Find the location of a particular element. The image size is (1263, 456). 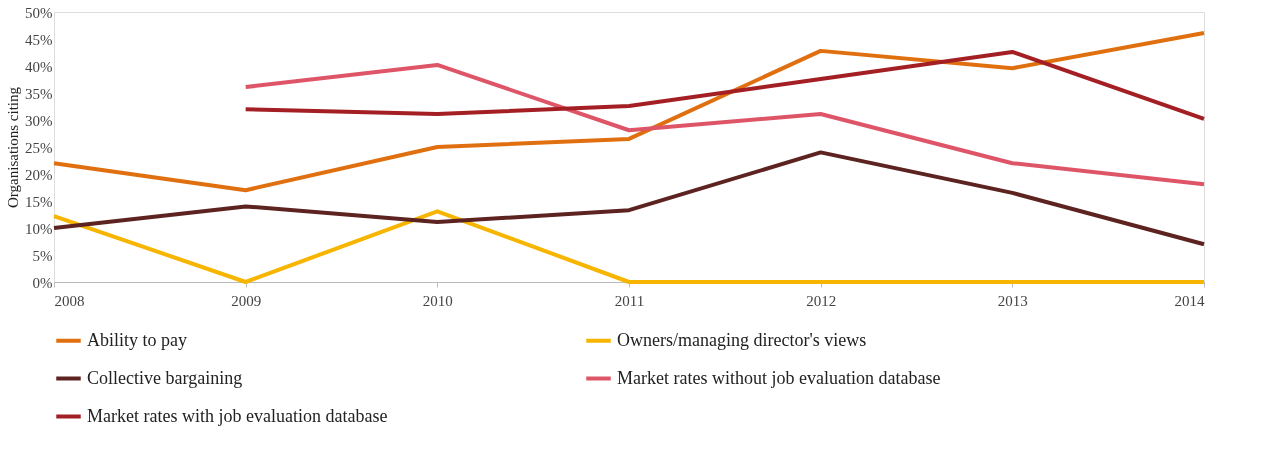

y-tick-label: 15% is located at coordinates (39, 201).